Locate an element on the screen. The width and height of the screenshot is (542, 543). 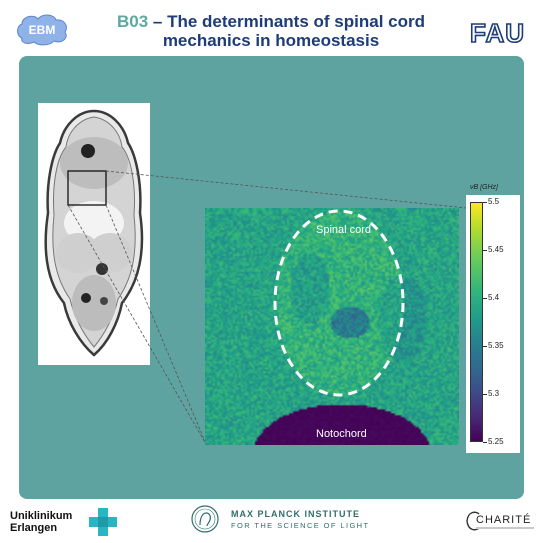
title-code: B03 is located at coordinates (133, 21).